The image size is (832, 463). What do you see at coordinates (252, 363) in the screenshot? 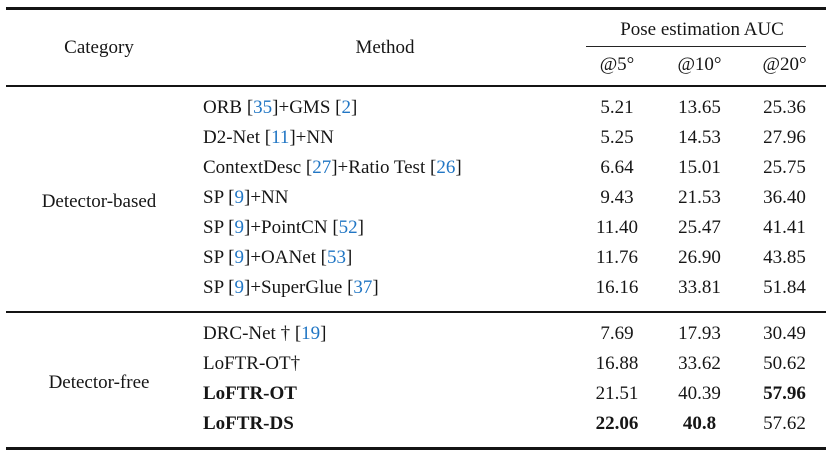
I see `method-text: LoFTR-OT†` at bounding box center [252, 363].